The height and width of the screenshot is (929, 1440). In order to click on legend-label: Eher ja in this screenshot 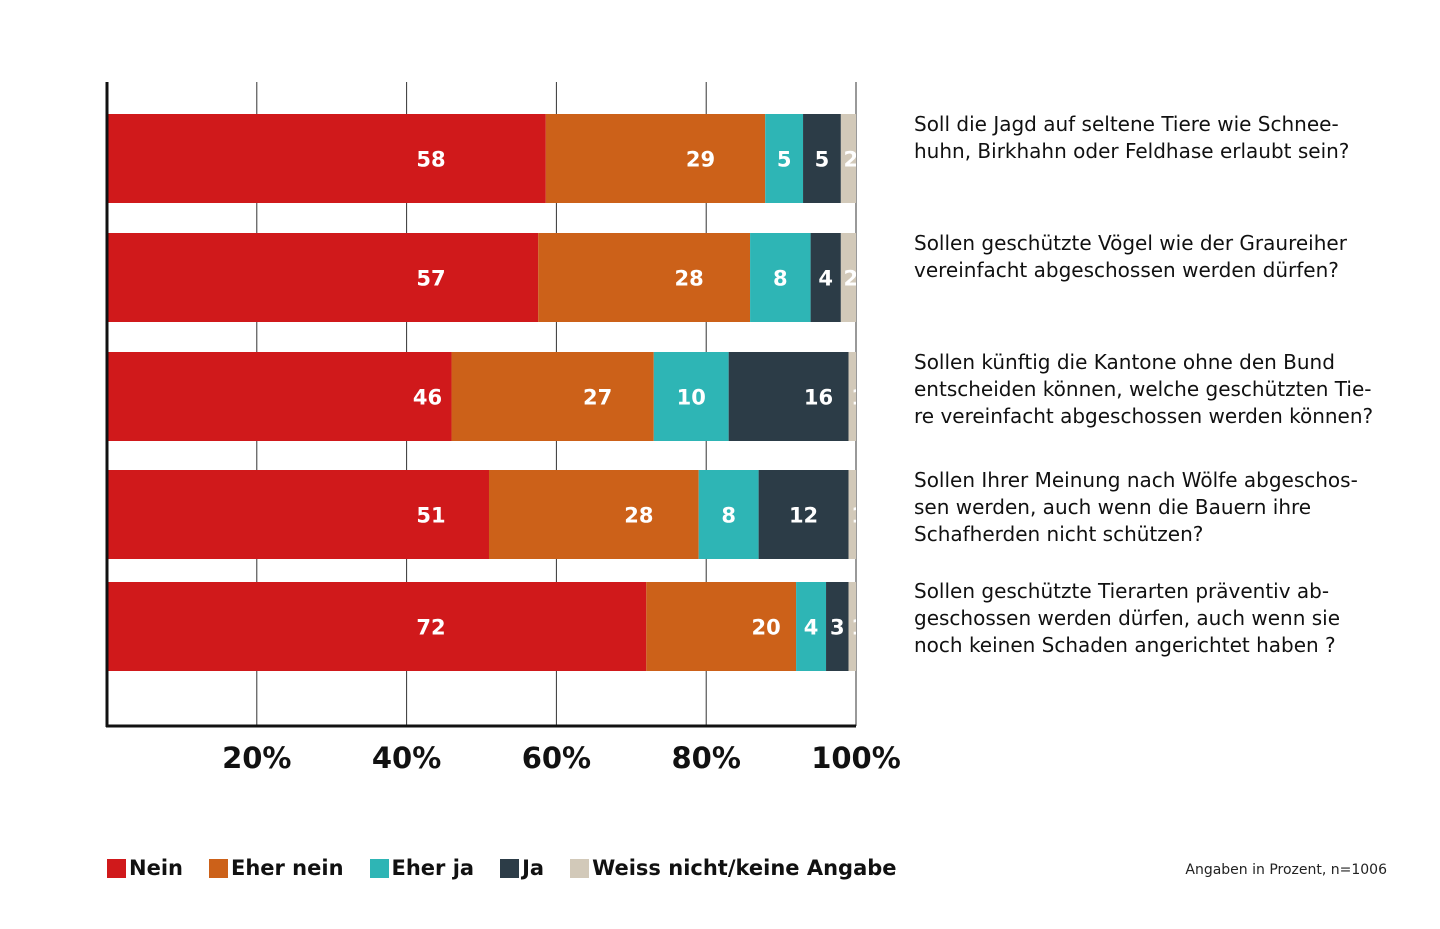, I will do `click(433, 868)`.